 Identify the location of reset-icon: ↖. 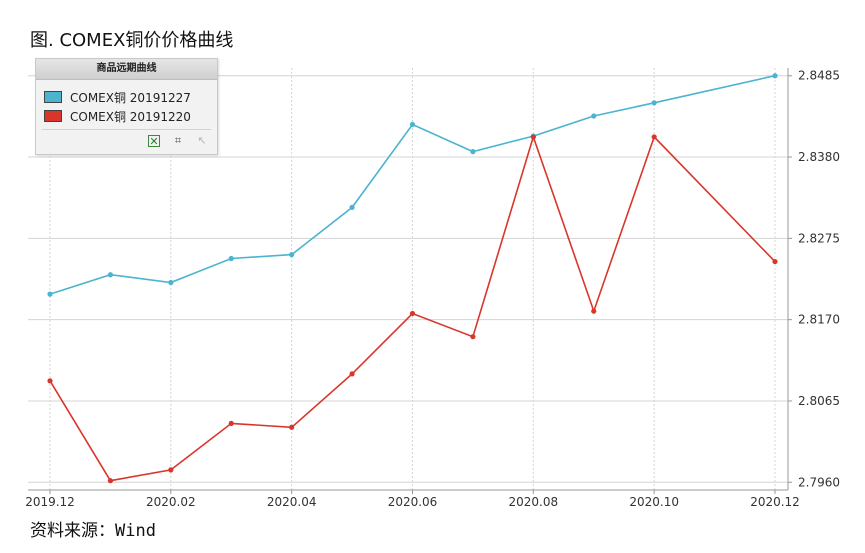
(202, 140).